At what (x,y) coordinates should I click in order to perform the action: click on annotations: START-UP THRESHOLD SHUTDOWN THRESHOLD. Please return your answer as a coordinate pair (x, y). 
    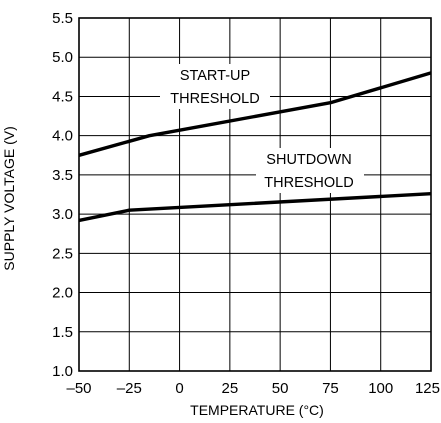
    Looking at the image, I should click on (262, 128).